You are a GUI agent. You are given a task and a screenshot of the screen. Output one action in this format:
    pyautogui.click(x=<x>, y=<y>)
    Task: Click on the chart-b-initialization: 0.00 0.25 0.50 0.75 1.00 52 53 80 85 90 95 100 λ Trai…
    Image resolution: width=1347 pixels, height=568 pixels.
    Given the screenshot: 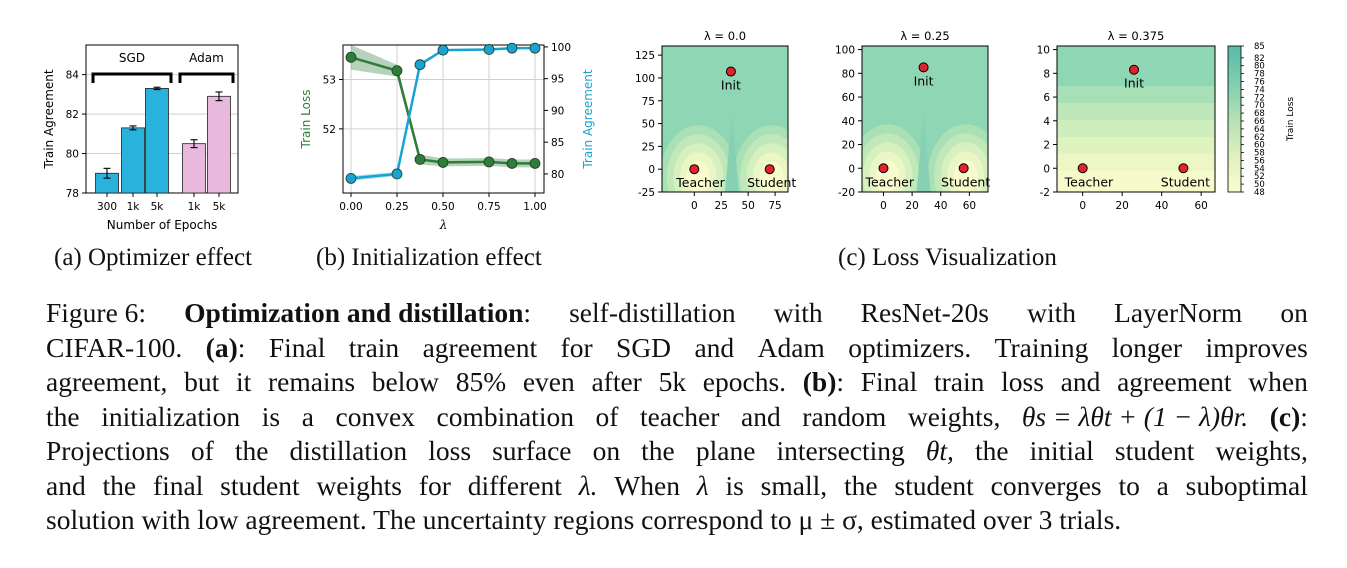 What is the action you would take?
    pyautogui.click(x=447, y=137)
    